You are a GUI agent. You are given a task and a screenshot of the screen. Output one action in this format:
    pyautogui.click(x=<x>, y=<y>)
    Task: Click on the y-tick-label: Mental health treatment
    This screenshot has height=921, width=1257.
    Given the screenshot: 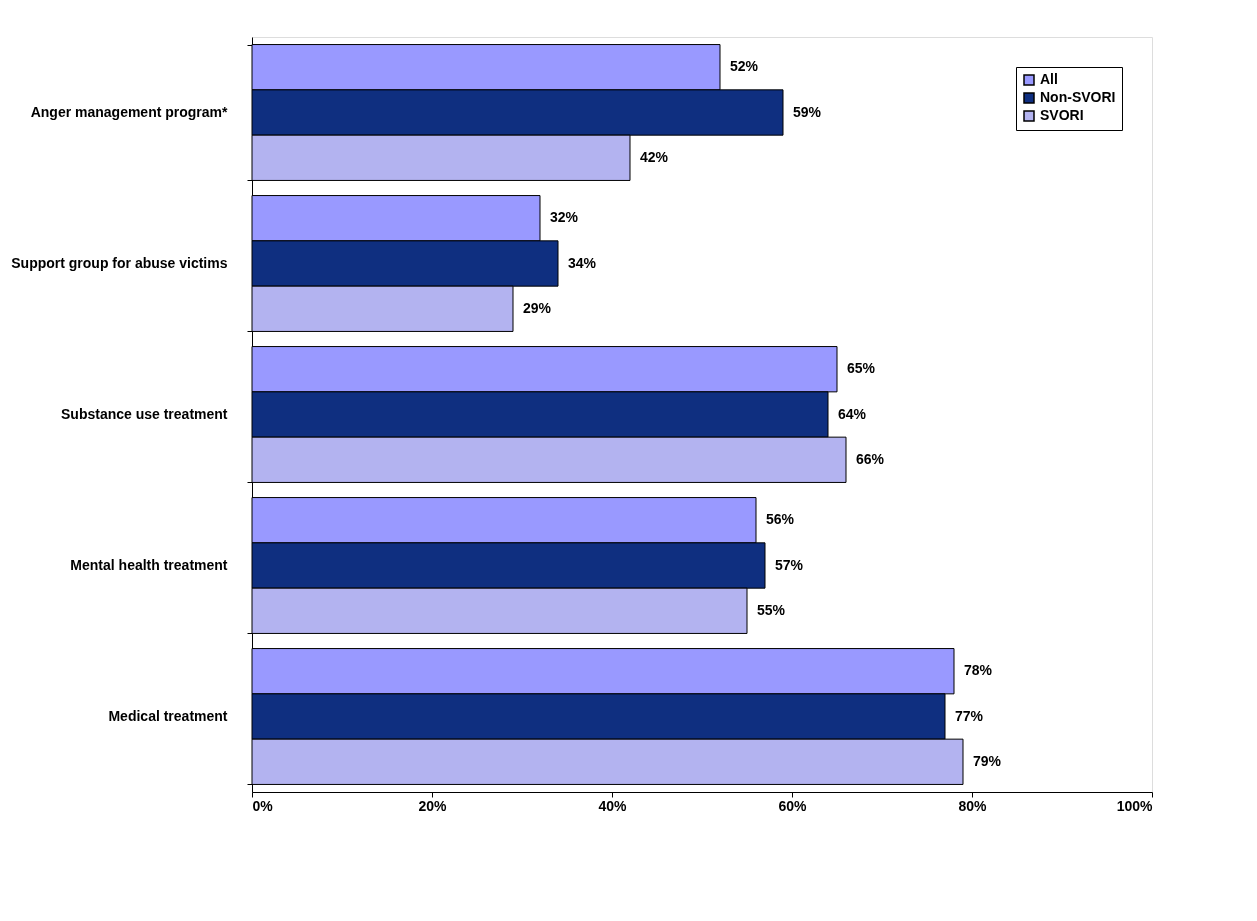 What is the action you would take?
    pyautogui.click(x=149, y=565)
    